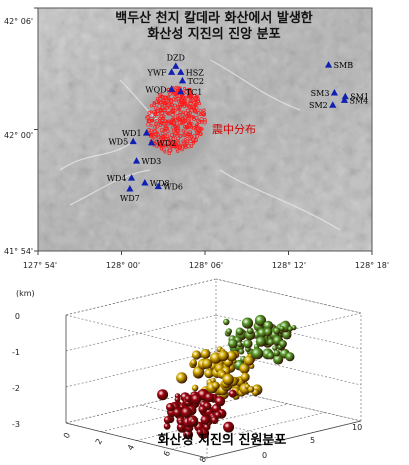  I want to click on station-label: WD6, so click(173, 187).